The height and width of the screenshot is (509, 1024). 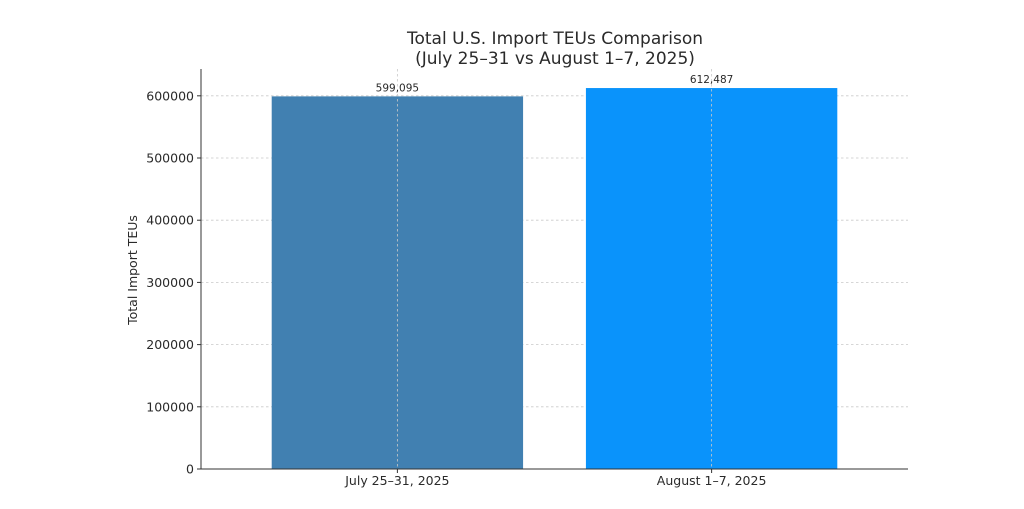 What do you see at coordinates (170, 344) in the screenshot?
I see `y-tick-label: 200000` at bounding box center [170, 344].